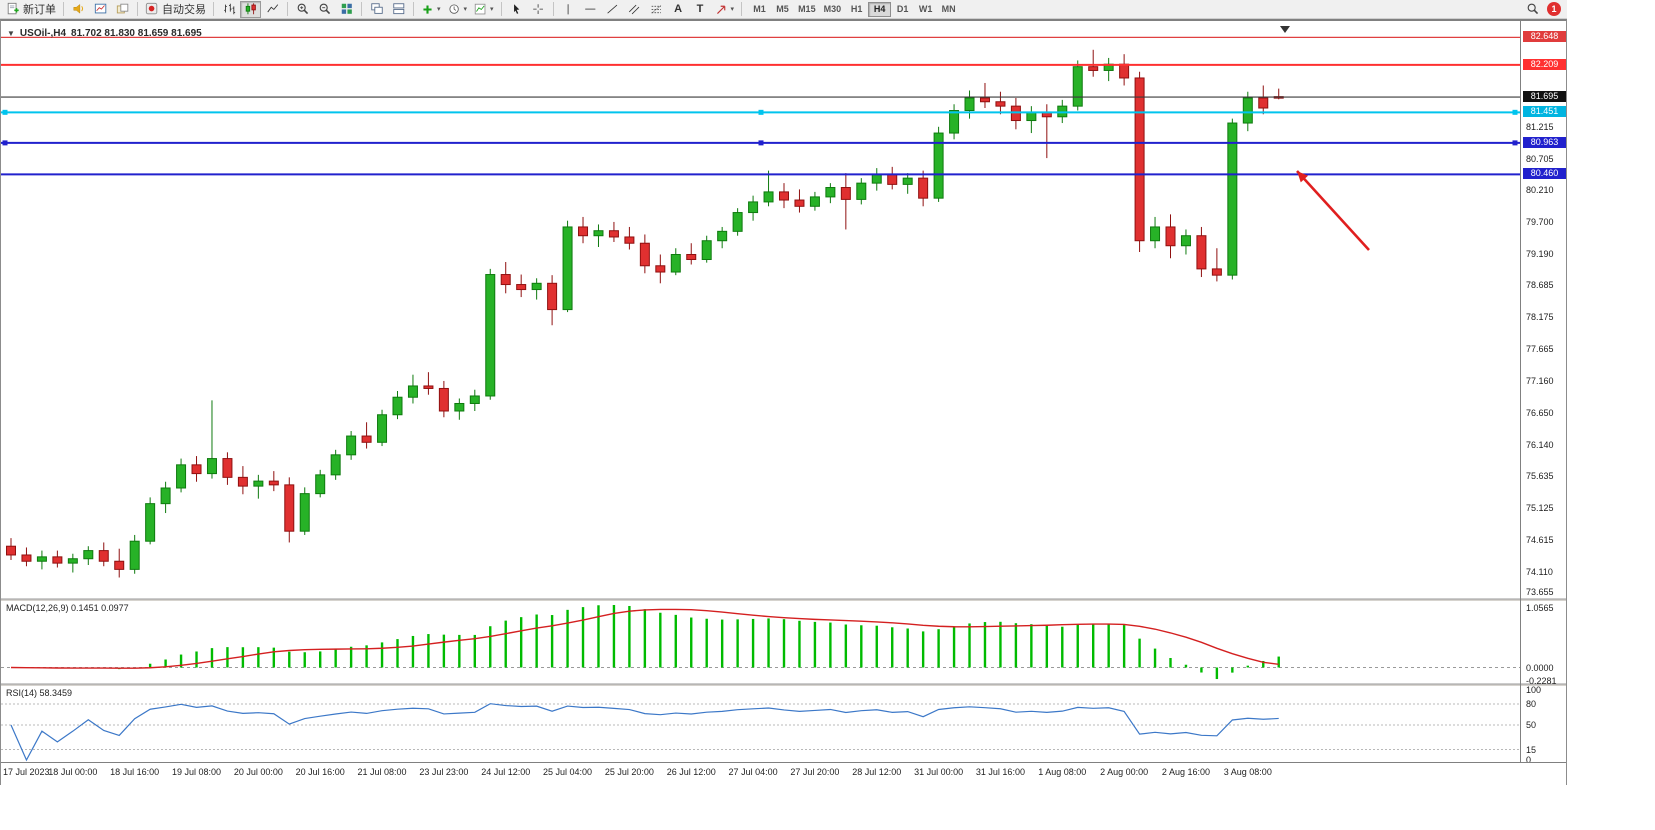 This screenshot has height=830, width=1655. I want to click on time-axis-label: 26 Jul 12:00, so click(691, 772).